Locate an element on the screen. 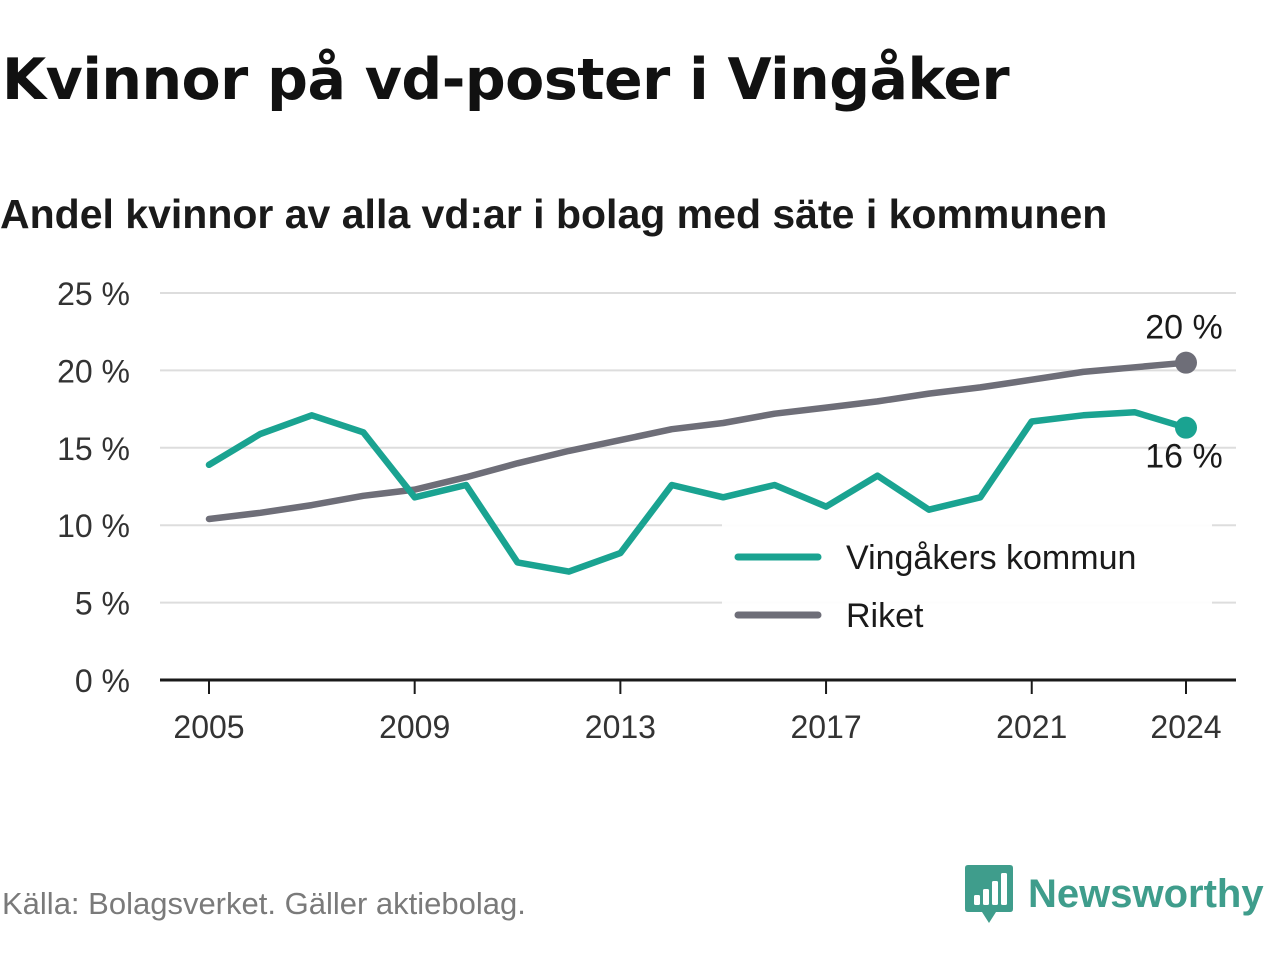  brand-name: Newsworthy is located at coordinates (1146, 893).